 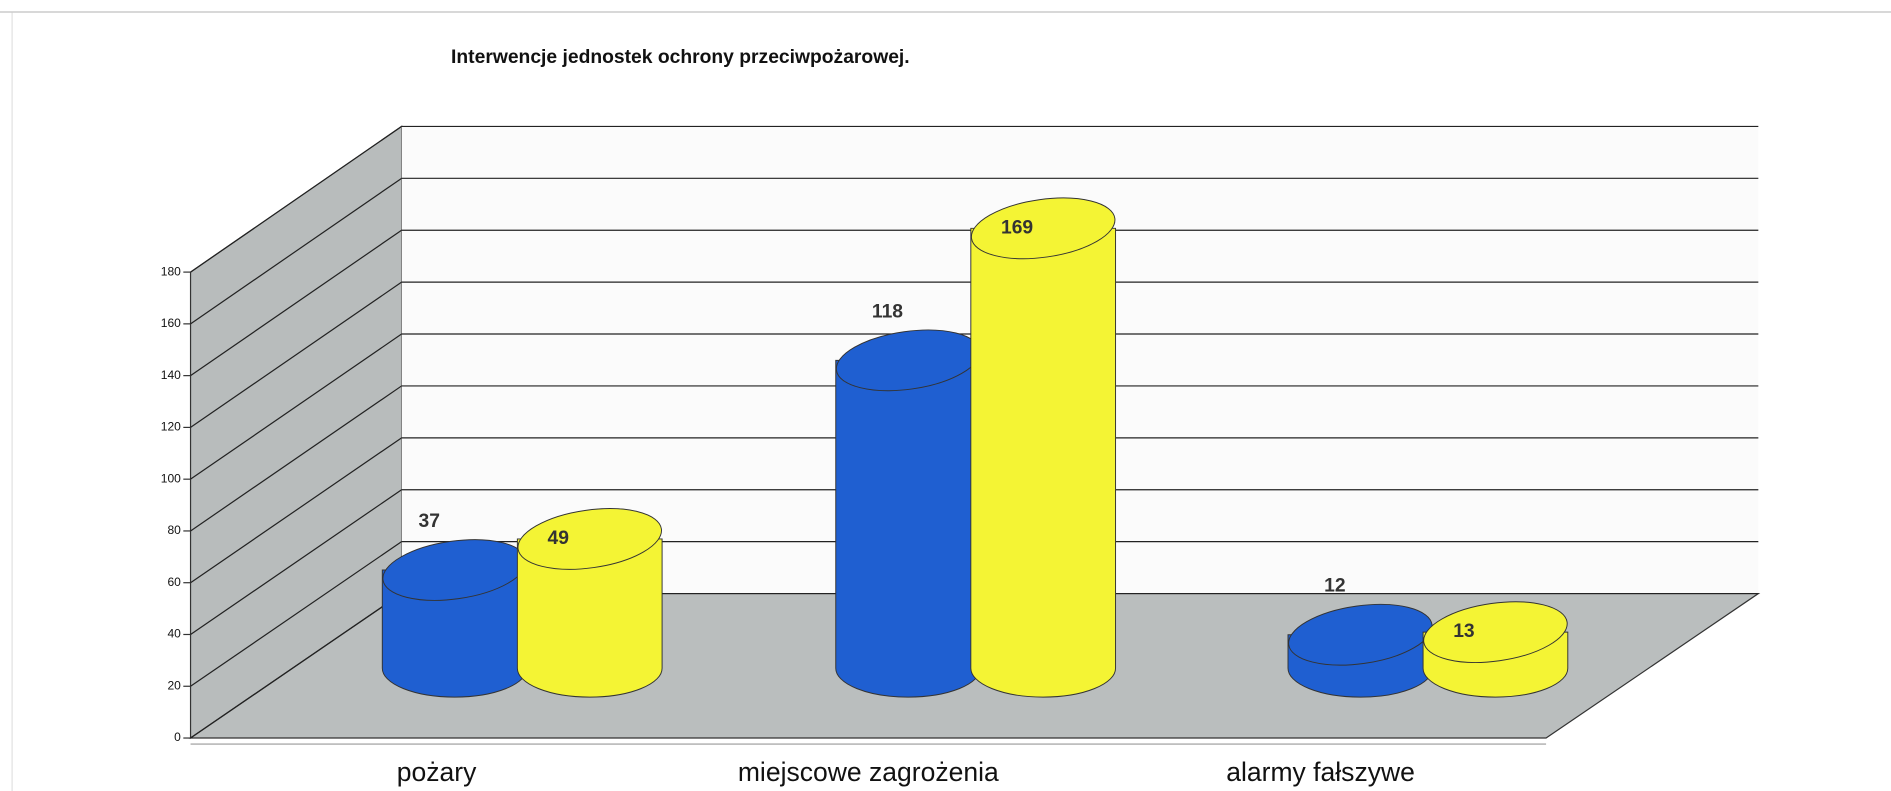 I want to click on x-tick-label: miejscowe zagrożenia, so click(x=868, y=772).